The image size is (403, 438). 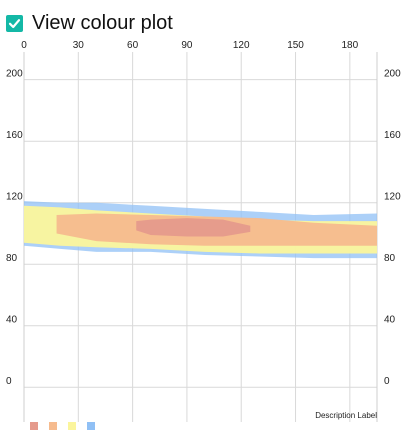 I want to click on x-tick-label: 120, so click(x=241, y=45).